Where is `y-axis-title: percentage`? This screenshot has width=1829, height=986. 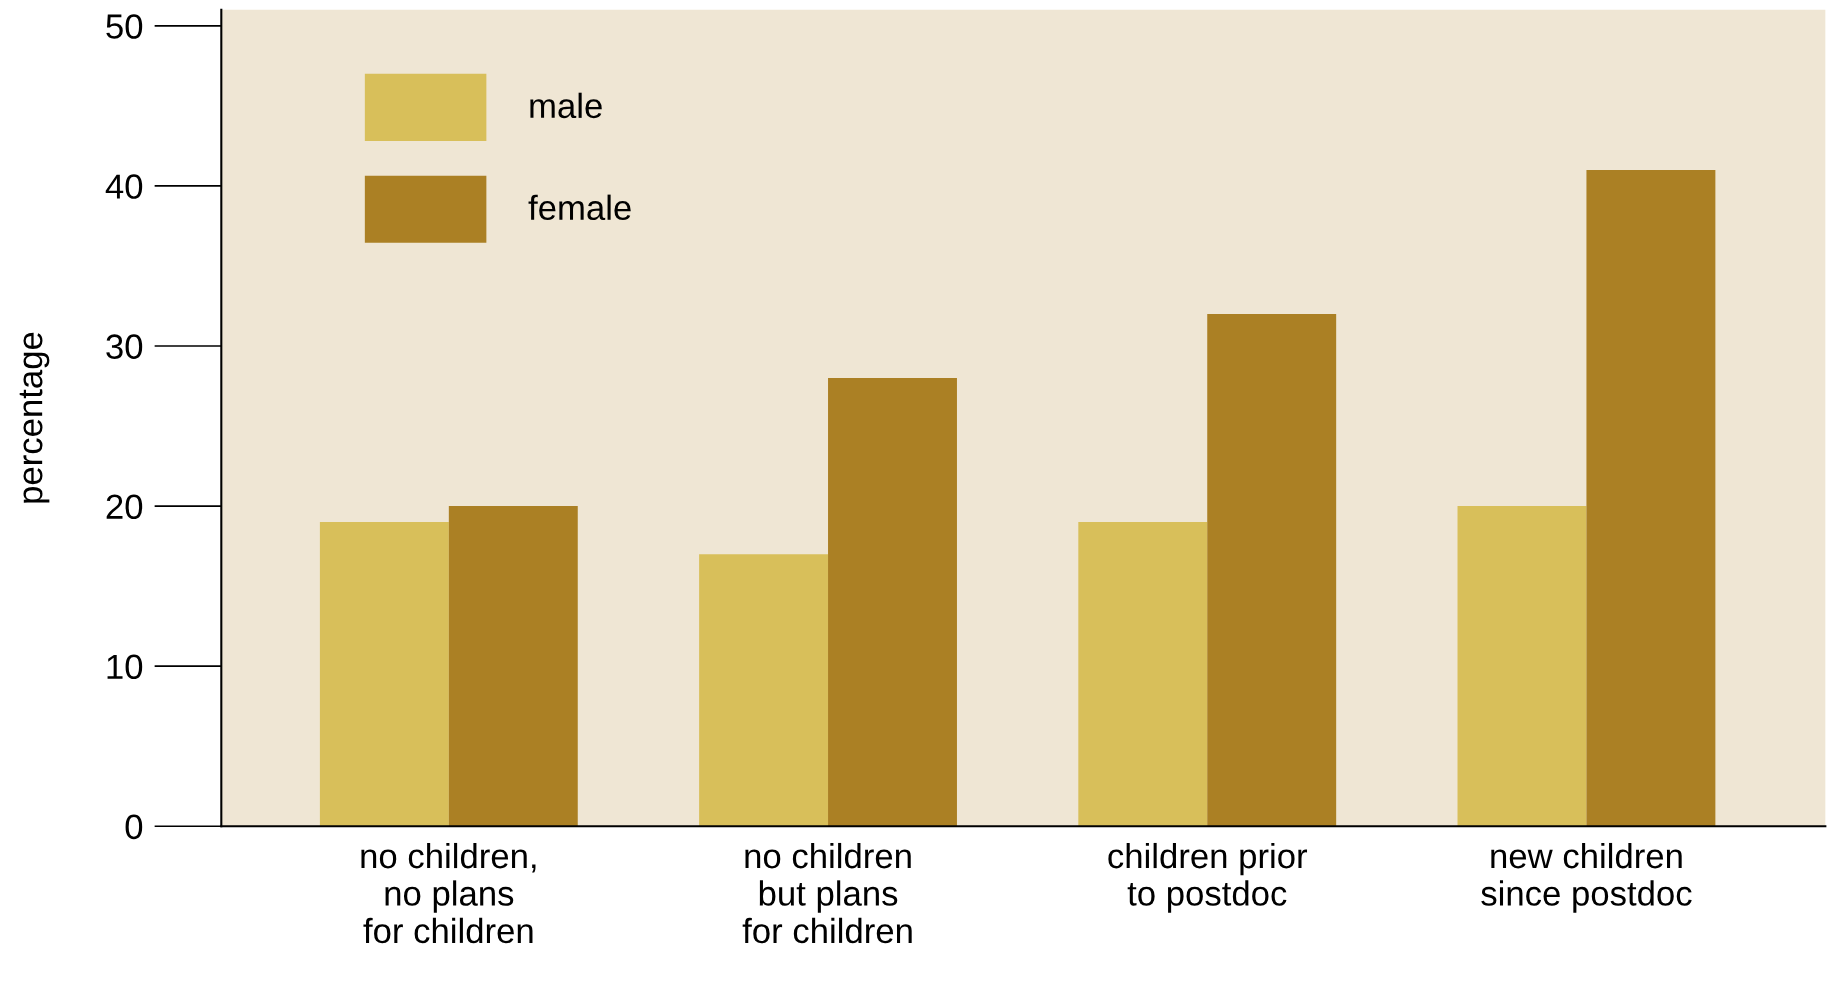 y-axis-title: percentage is located at coordinates (34, 417).